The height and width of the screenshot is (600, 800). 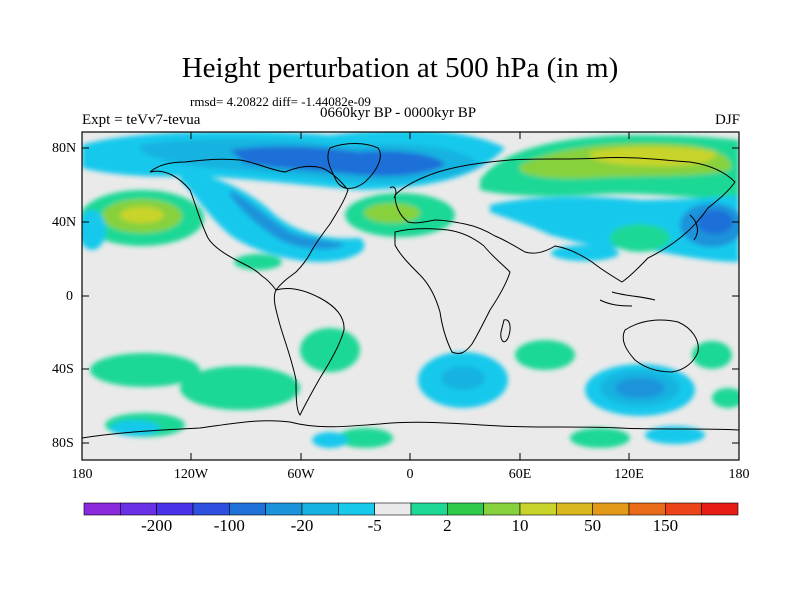 I want to click on colorbar-label-7: 150, so click(x=665, y=525).